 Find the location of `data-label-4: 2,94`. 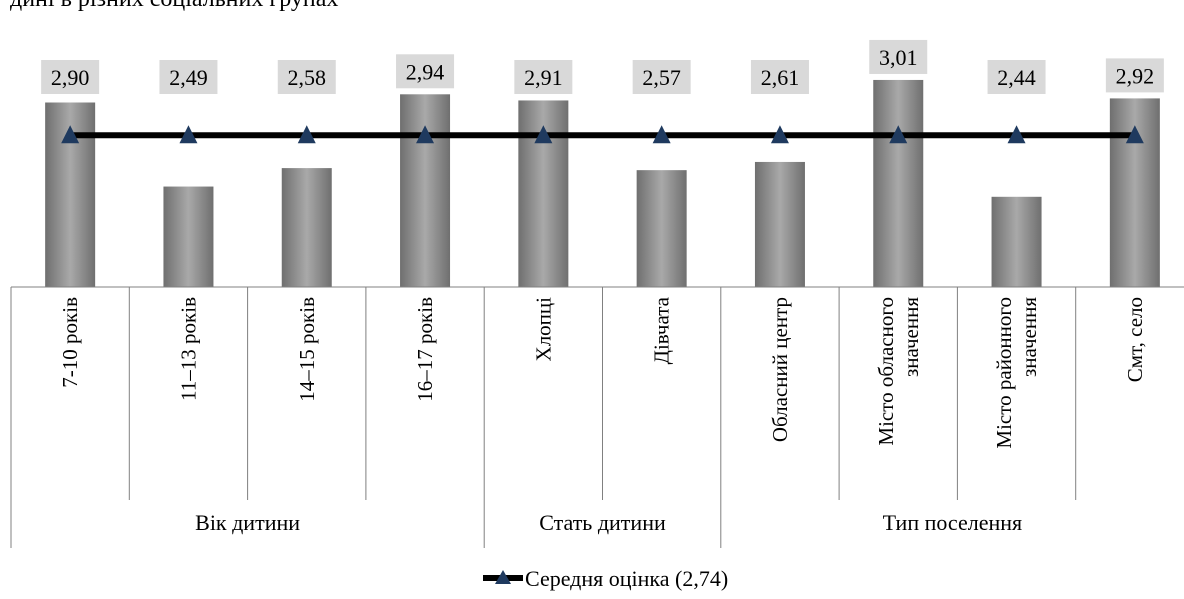

data-label-4: 2,94 is located at coordinates (425, 71).